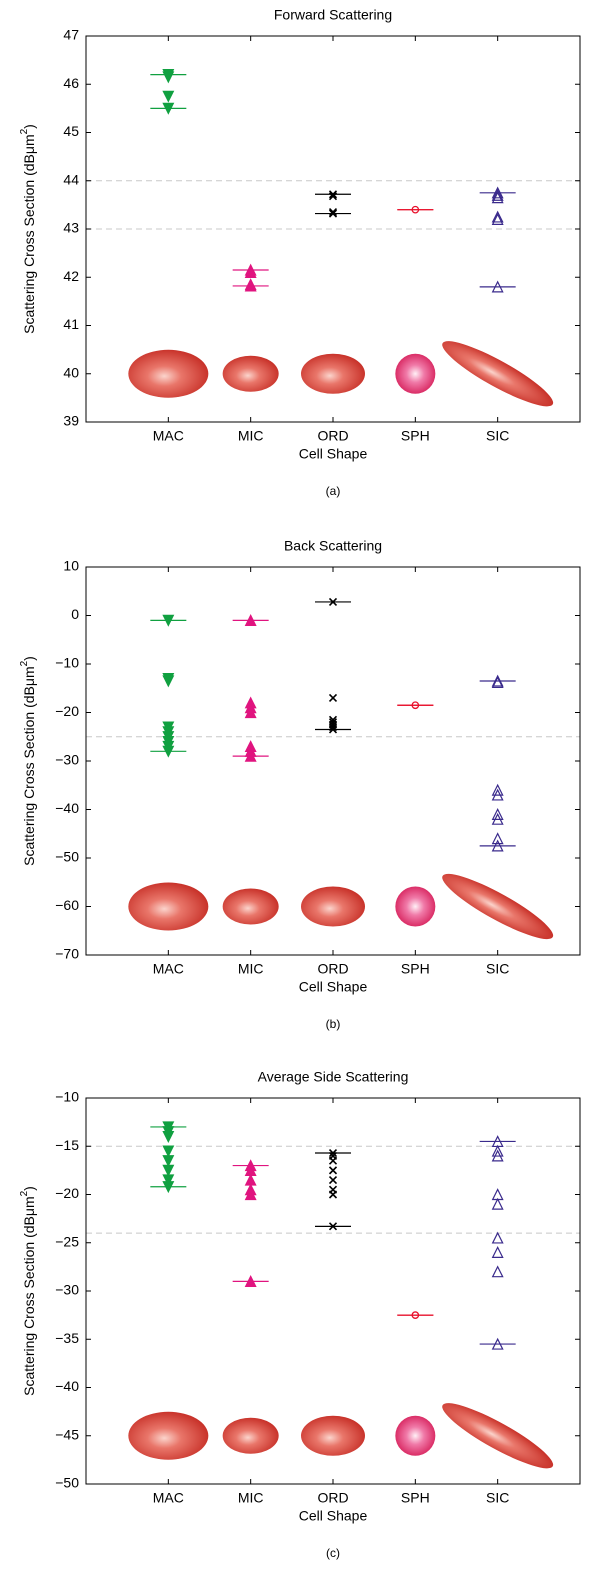 The height and width of the screenshot is (1592, 590). I want to click on y-axis-label-sup: 2, so click(24, 663).